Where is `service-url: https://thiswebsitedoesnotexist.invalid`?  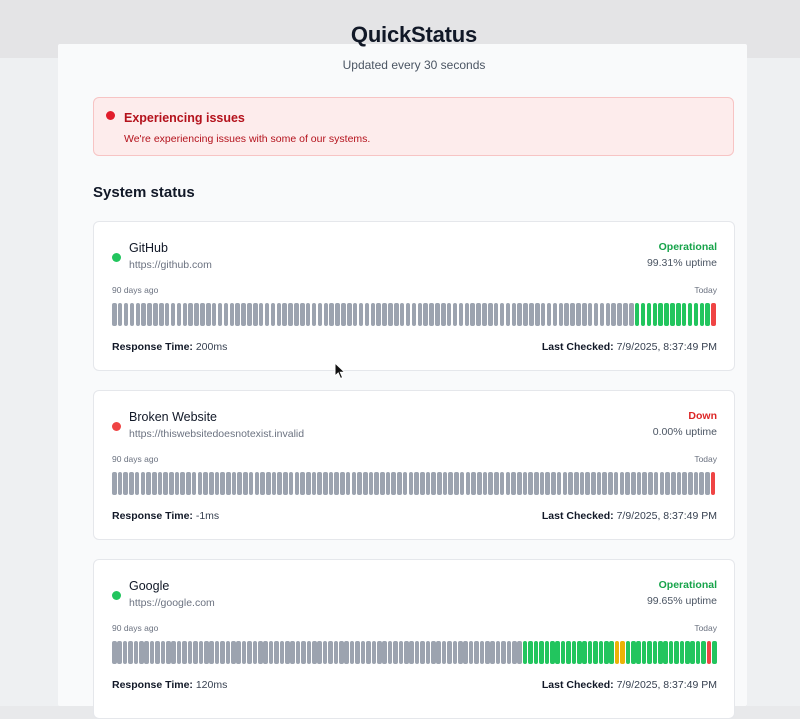
service-url: https://thiswebsitedoesnotexist.invalid is located at coordinates (217, 434).